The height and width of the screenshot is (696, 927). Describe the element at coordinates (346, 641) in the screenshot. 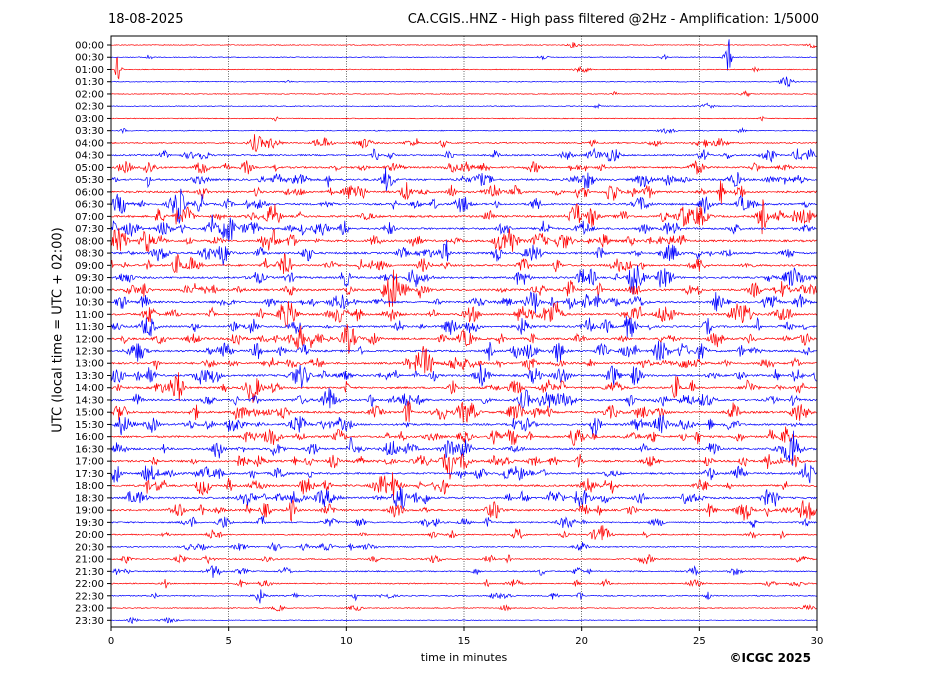

I see `x-tick-label: 10` at that location.